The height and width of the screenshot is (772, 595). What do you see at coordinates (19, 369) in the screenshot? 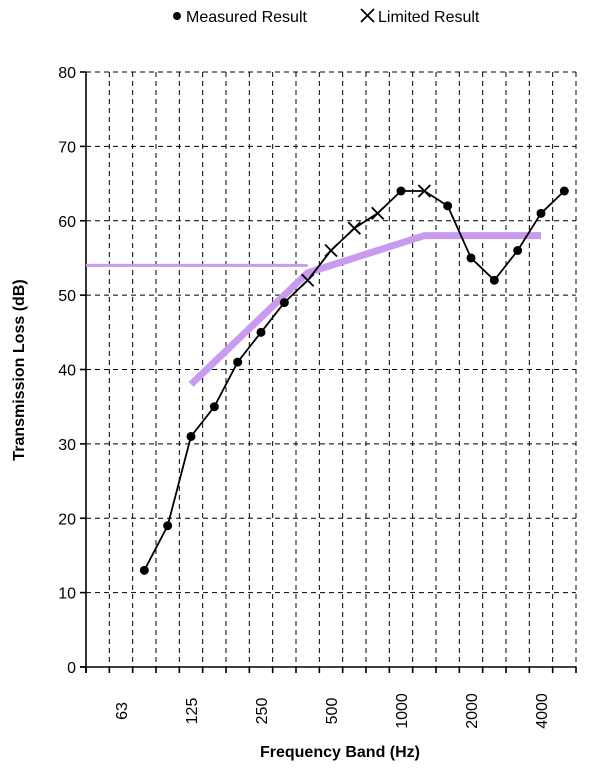
I see `y-axis-title: Transmission Loss (dB)` at bounding box center [19, 369].